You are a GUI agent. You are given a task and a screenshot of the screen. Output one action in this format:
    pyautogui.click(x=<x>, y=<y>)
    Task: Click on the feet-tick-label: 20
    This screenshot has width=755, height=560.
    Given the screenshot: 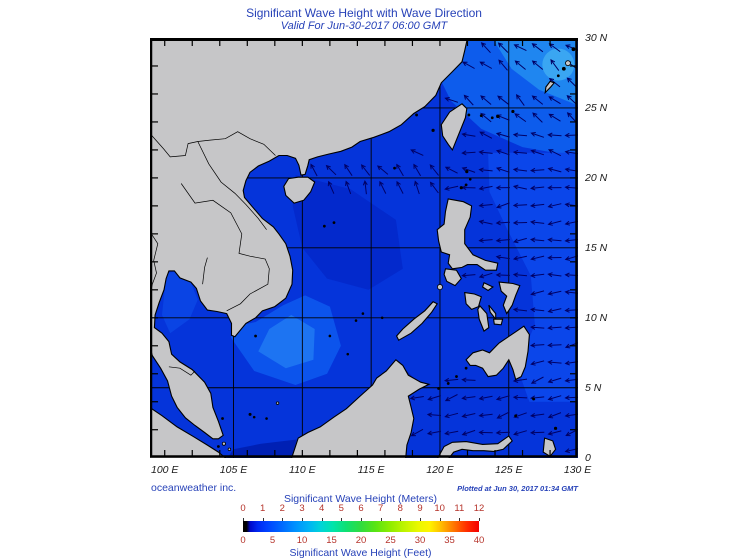 What is the action you would take?
    pyautogui.click(x=361, y=540)
    